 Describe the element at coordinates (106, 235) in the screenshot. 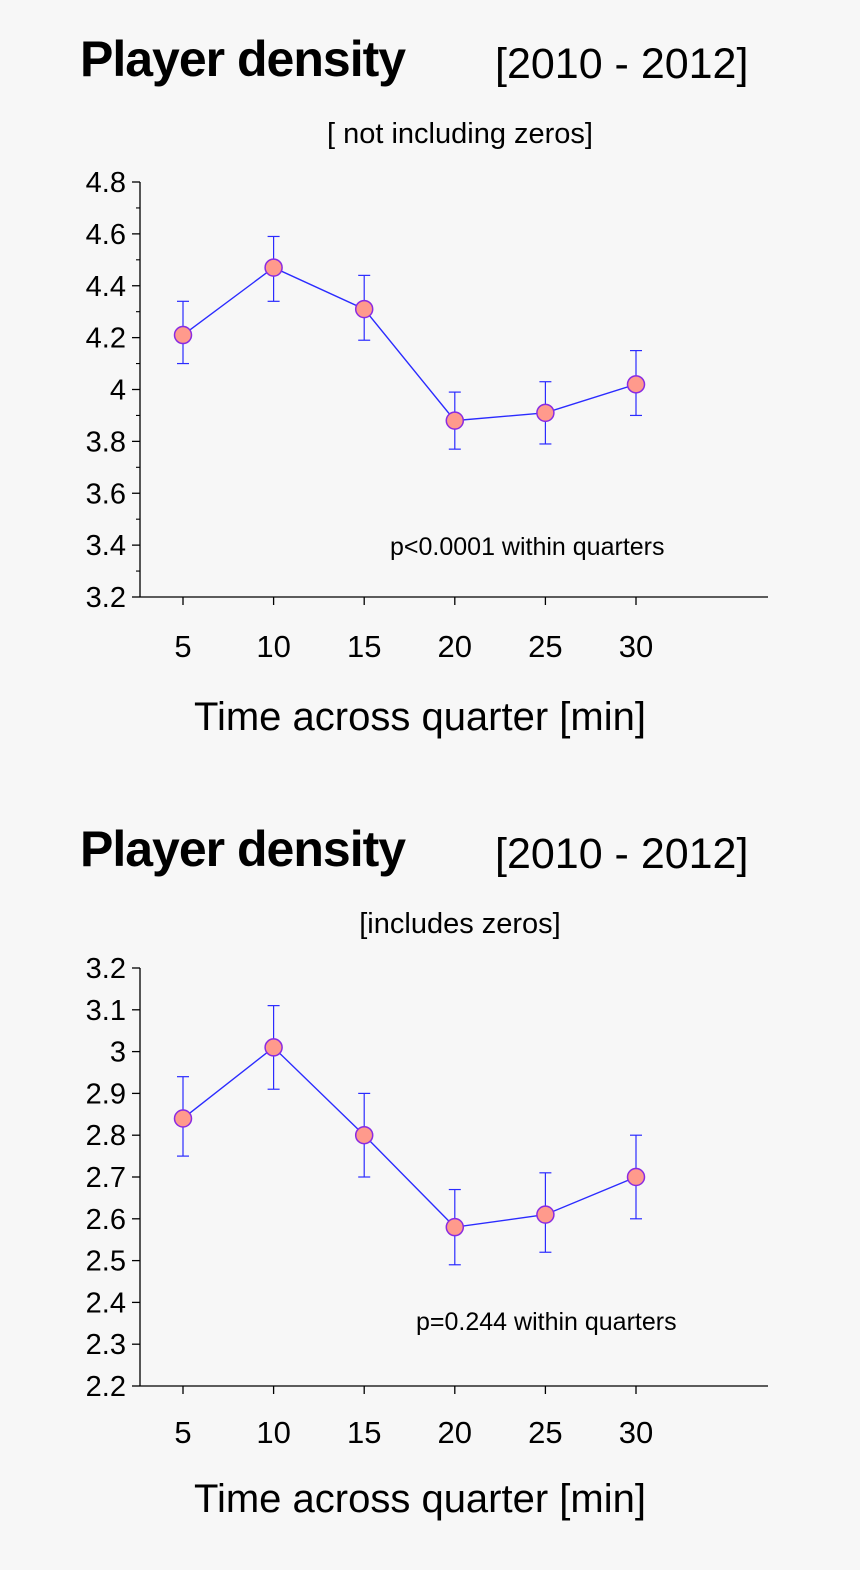

I see `y-tick-label: 4.6` at that location.